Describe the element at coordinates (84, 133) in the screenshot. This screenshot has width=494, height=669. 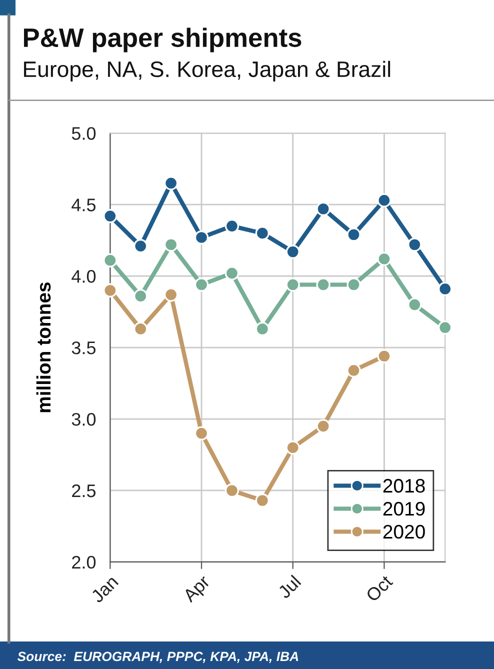
I see `y-tick-label: 5.0` at that location.